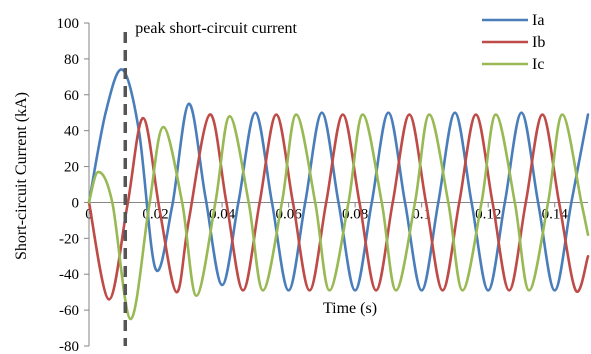 The height and width of the screenshot is (354, 591). Describe the element at coordinates (538, 64) in the screenshot. I see `legend-label-ic: Ic` at that location.